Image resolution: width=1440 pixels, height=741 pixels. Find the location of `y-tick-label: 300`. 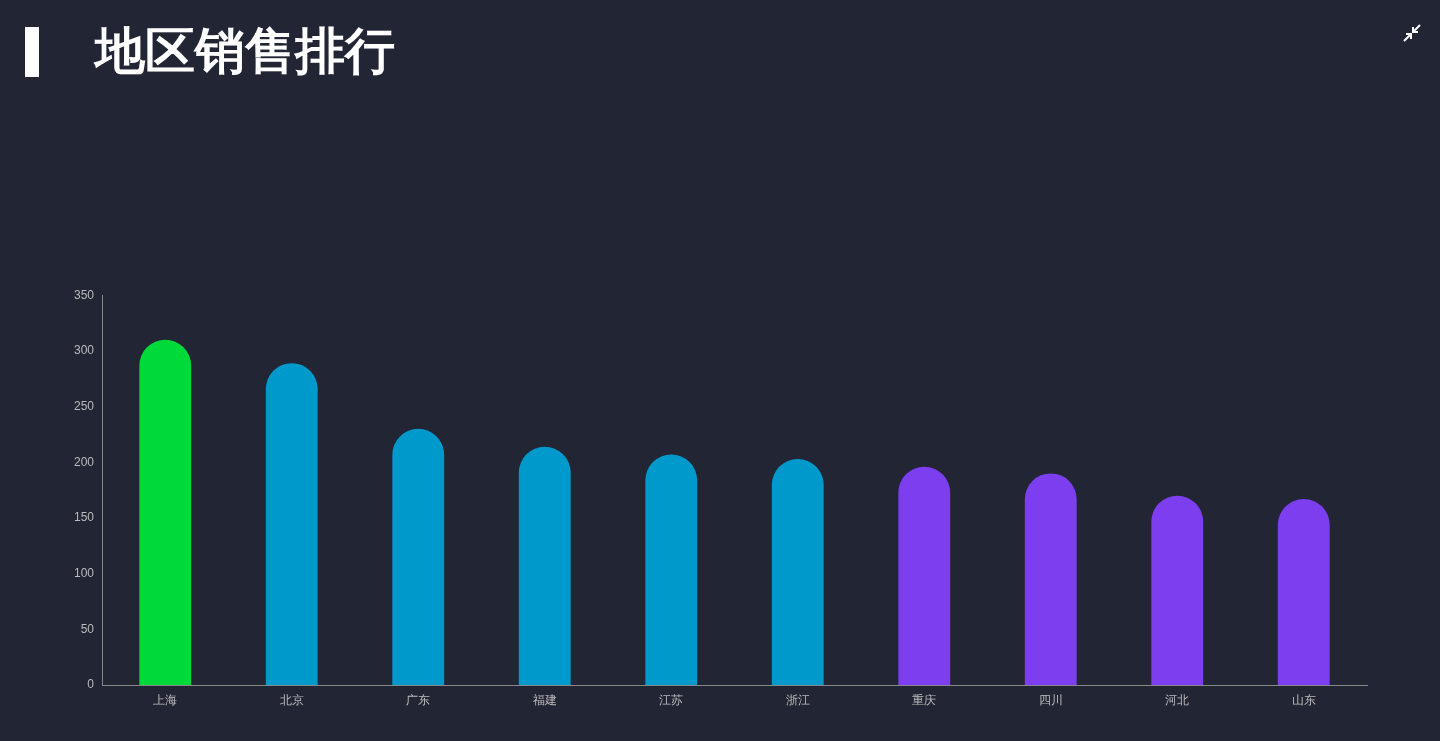

y-tick-label: 300 is located at coordinates (84, 350).